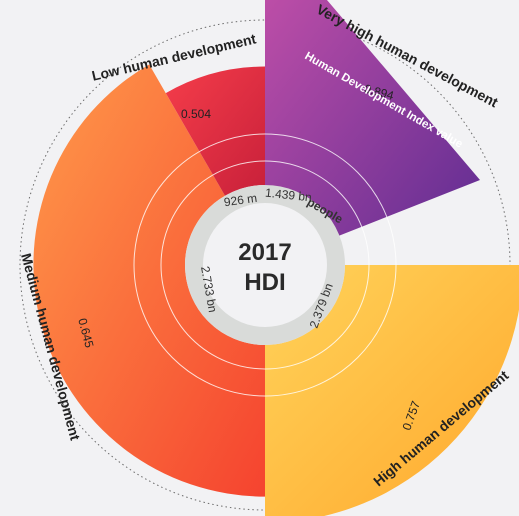  Describe the element at coordinates (264, 252) in the screenshot. I see `center-year: 2017` at that location.